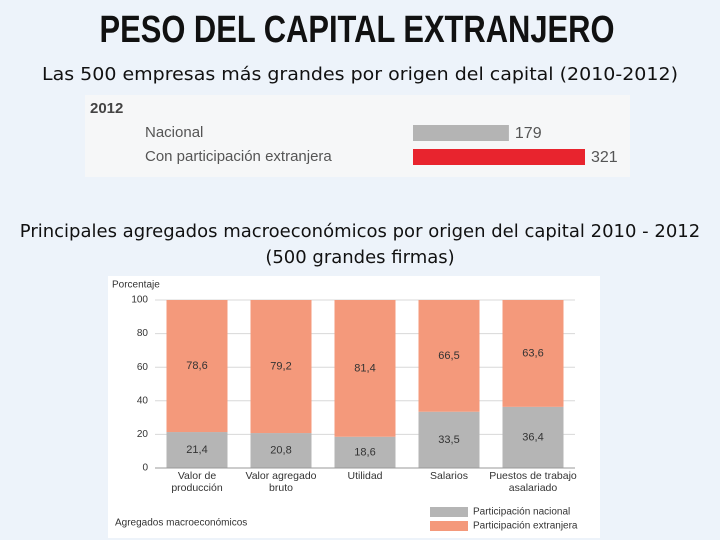  I want to click on y-tick-label: 100, so click(139, 300).